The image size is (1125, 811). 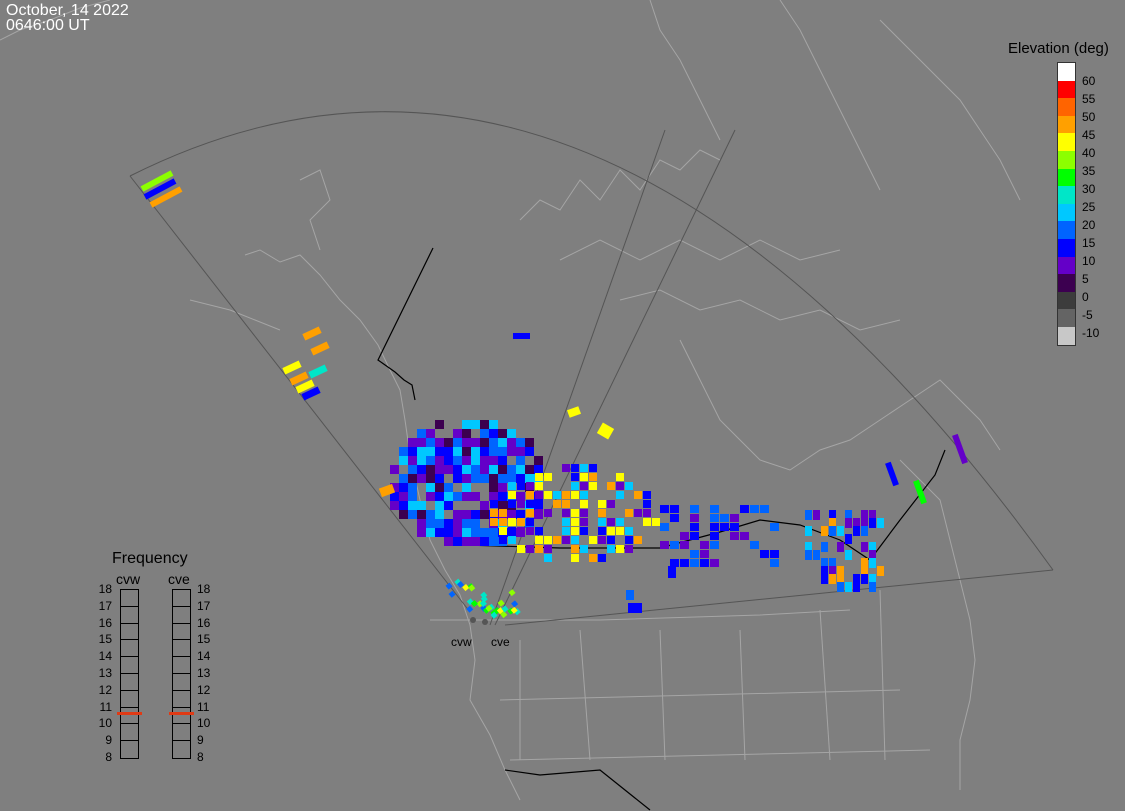 I want to click on frequency-tick-label: 9, so click(x=108, y=740).